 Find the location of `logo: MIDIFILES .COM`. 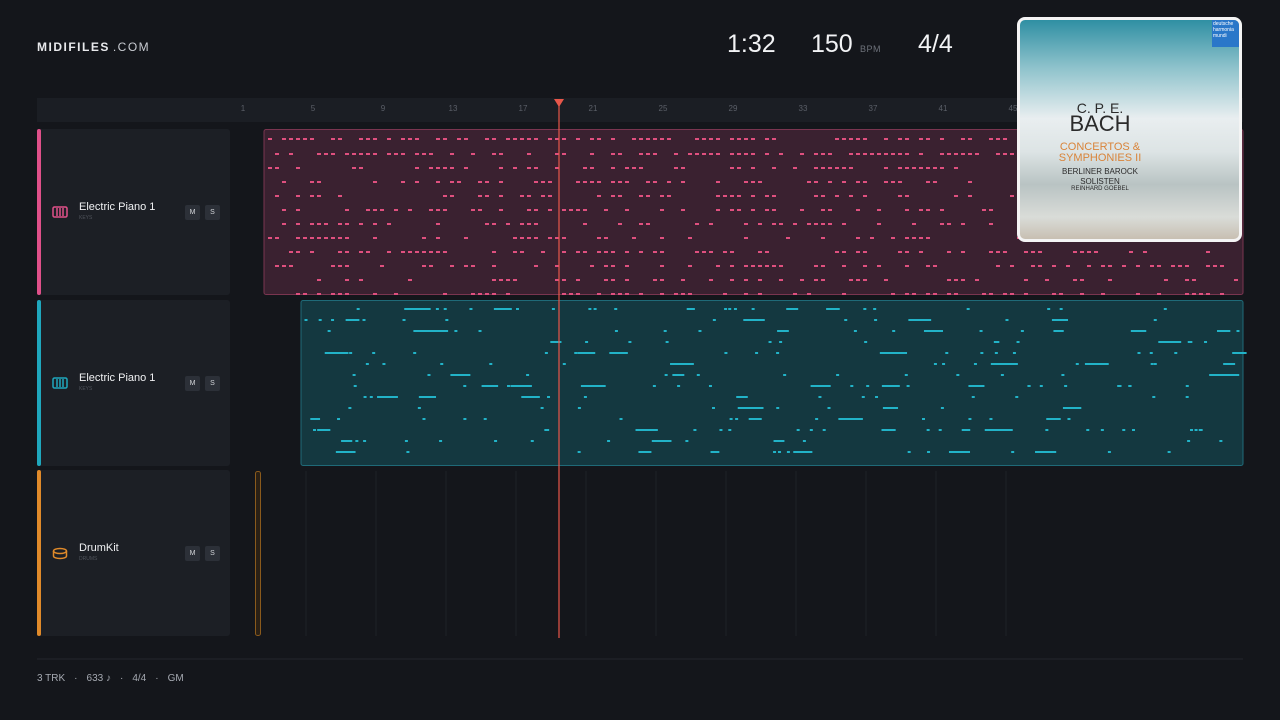

logo: MIDIFILES .COM is located at coordinates (93, 47).